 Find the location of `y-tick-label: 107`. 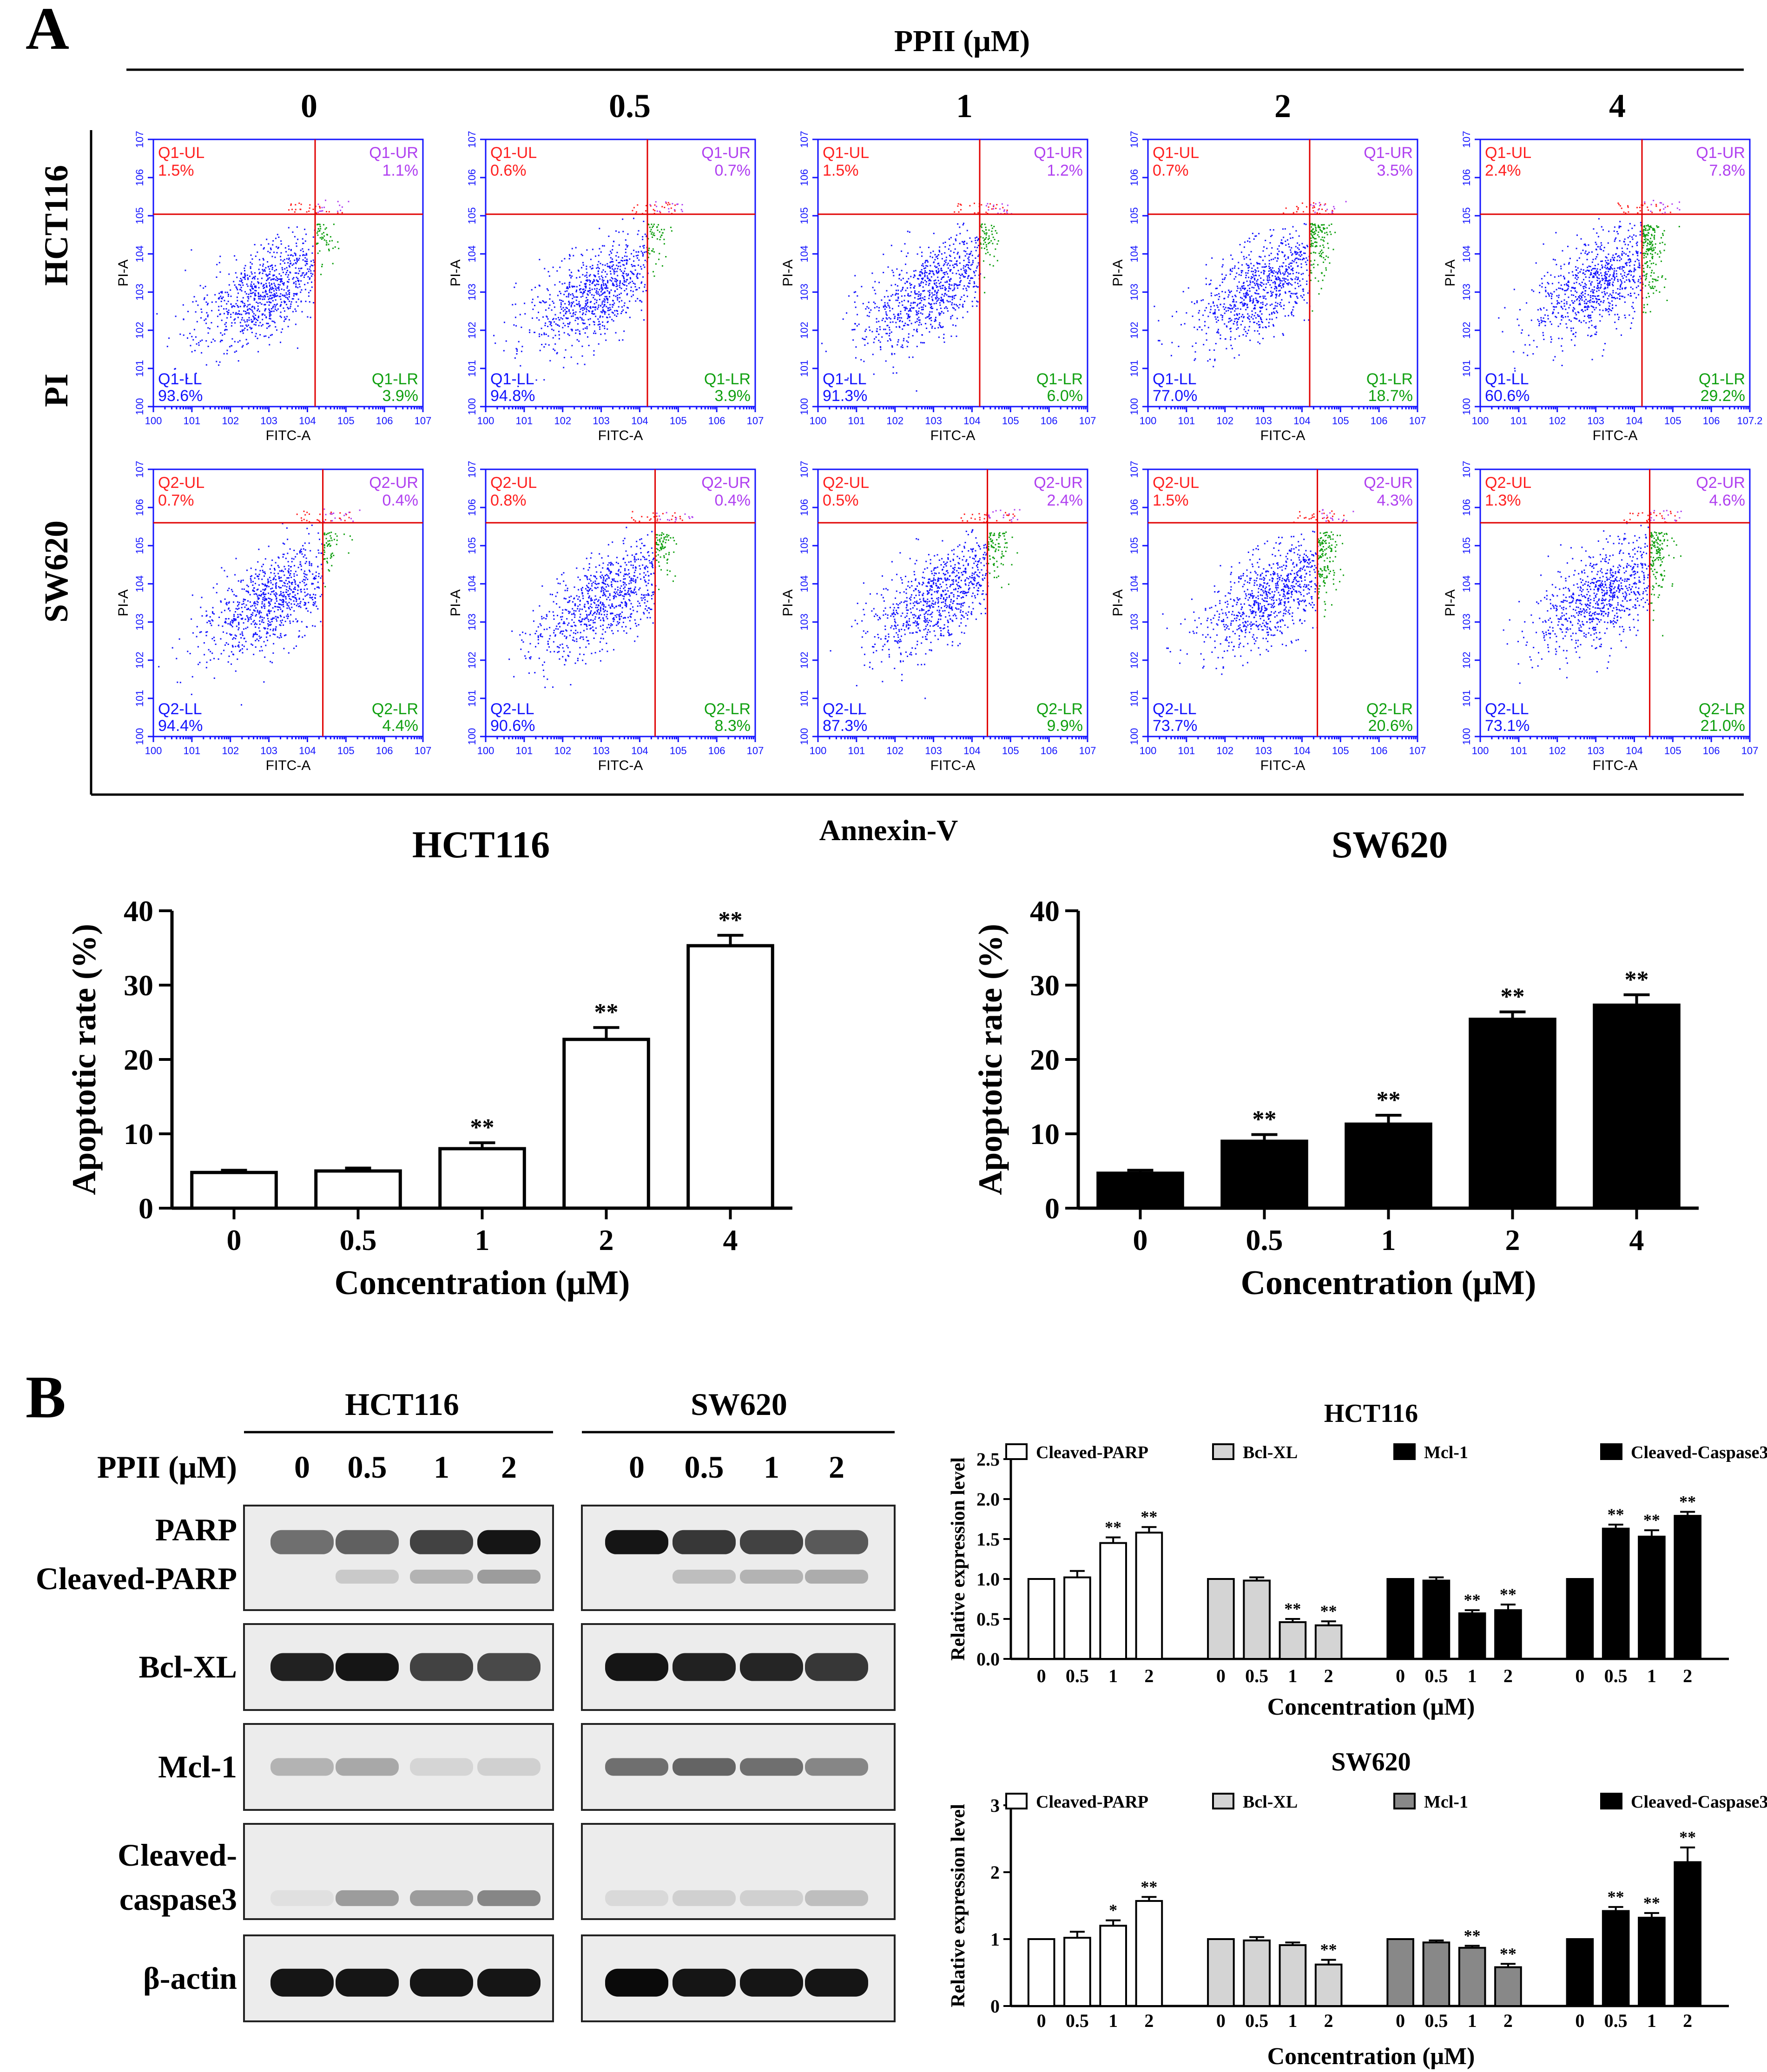

y-tick-label: 107 is located at coordinates (1134, 140).